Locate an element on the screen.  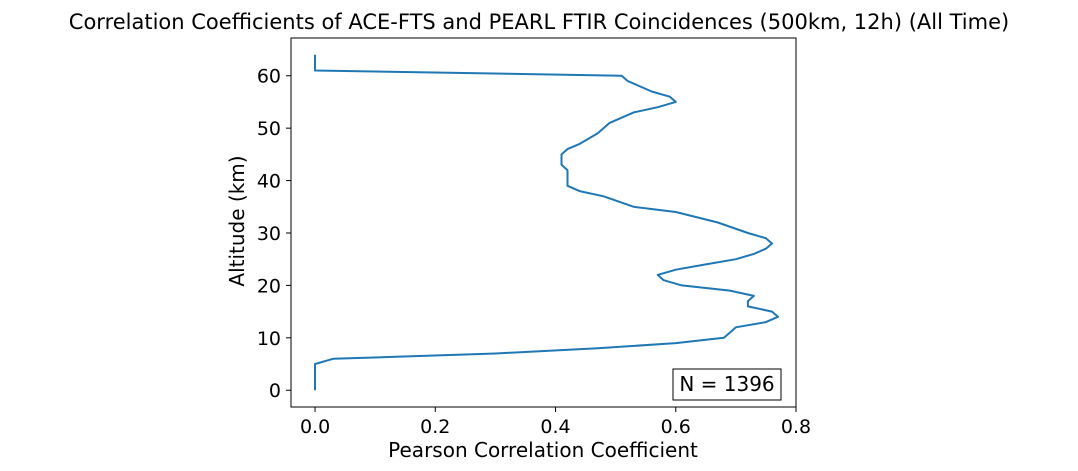
y-tick-label: 50 is located at coordinates (269, 129).